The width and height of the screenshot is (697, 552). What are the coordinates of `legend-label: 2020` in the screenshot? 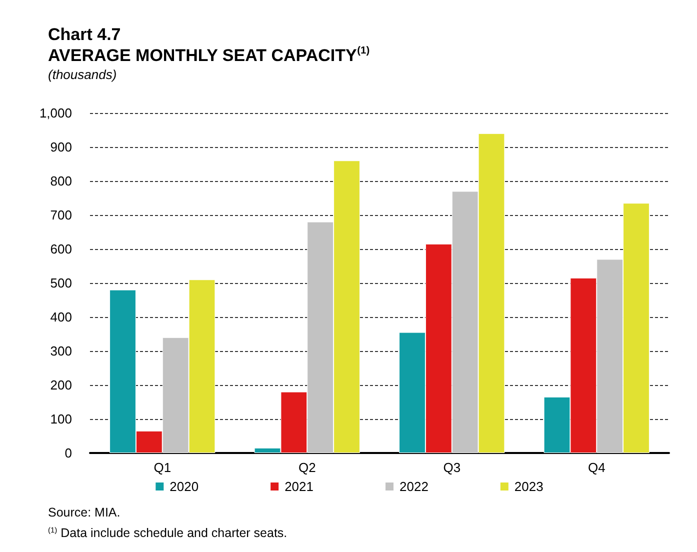 It's located at (184, 486).